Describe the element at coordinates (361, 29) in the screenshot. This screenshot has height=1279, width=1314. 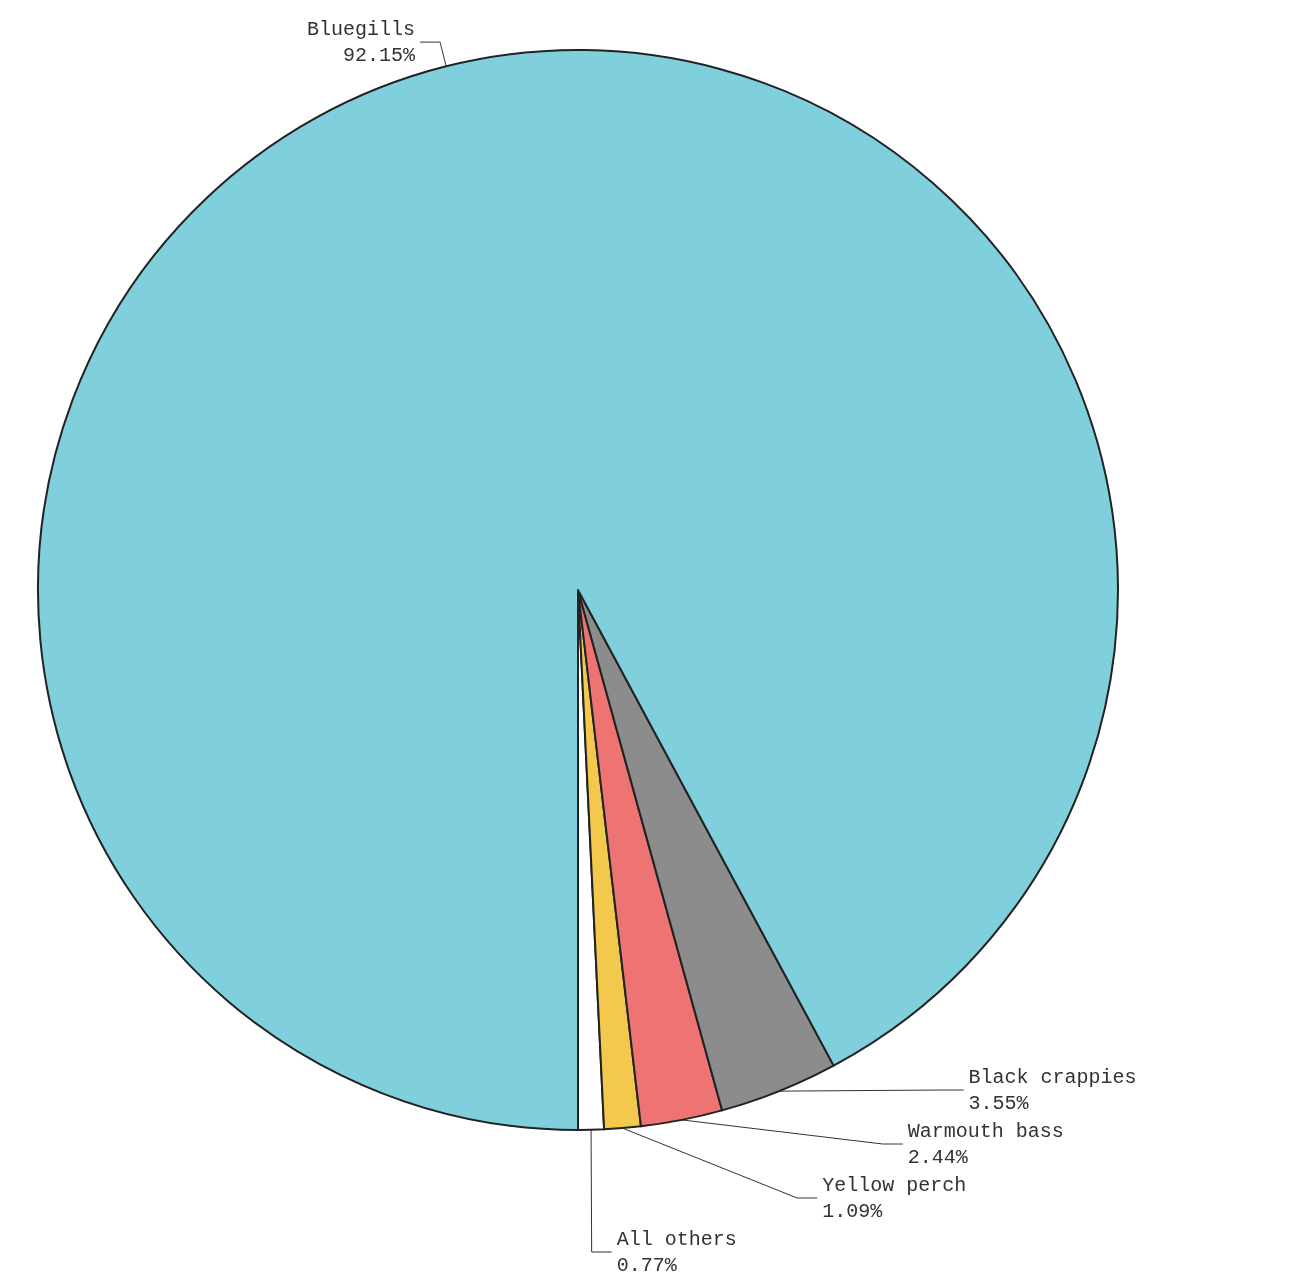
I see `slice-label: Bluegills` at that location.